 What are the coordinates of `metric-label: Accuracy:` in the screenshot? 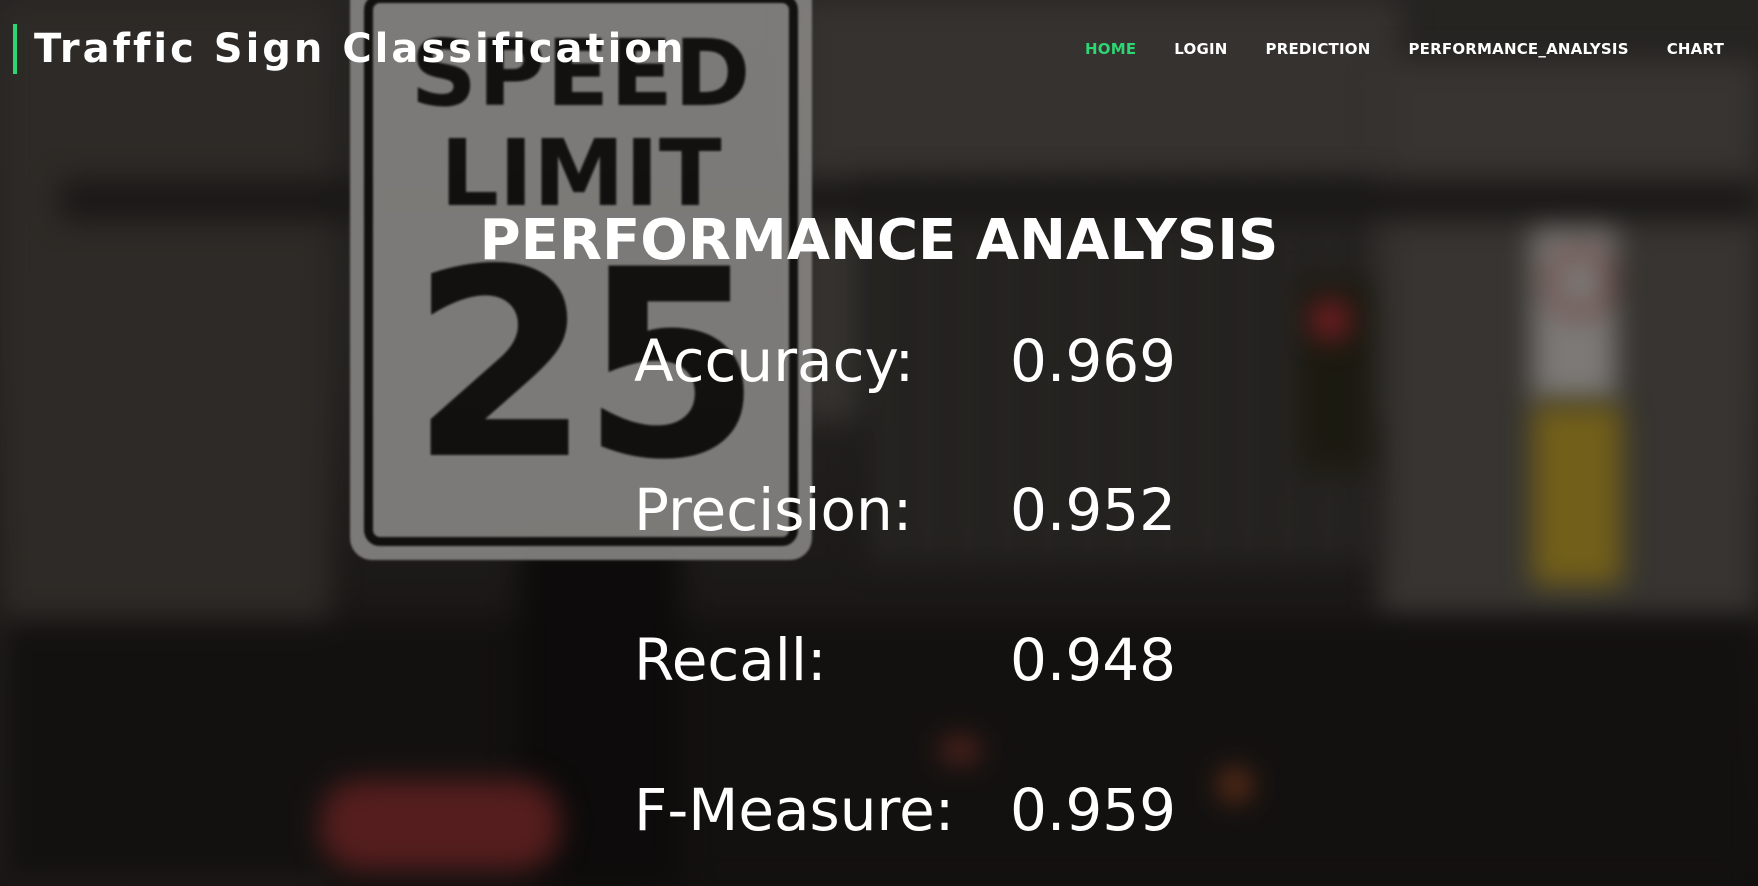 It's located at (774, 361).